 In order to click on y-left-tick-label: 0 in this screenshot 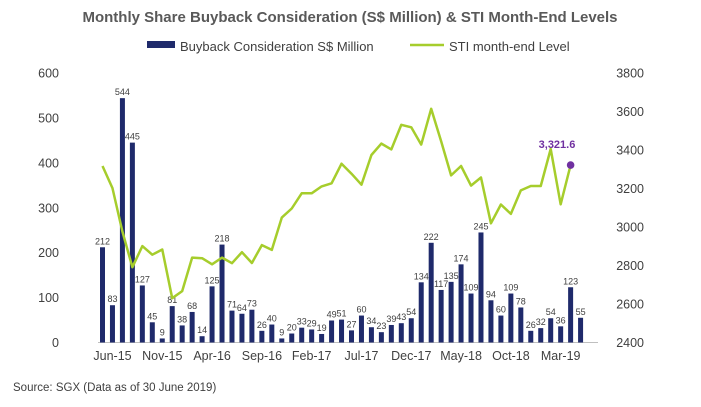, I will do `click(55, 343)`.